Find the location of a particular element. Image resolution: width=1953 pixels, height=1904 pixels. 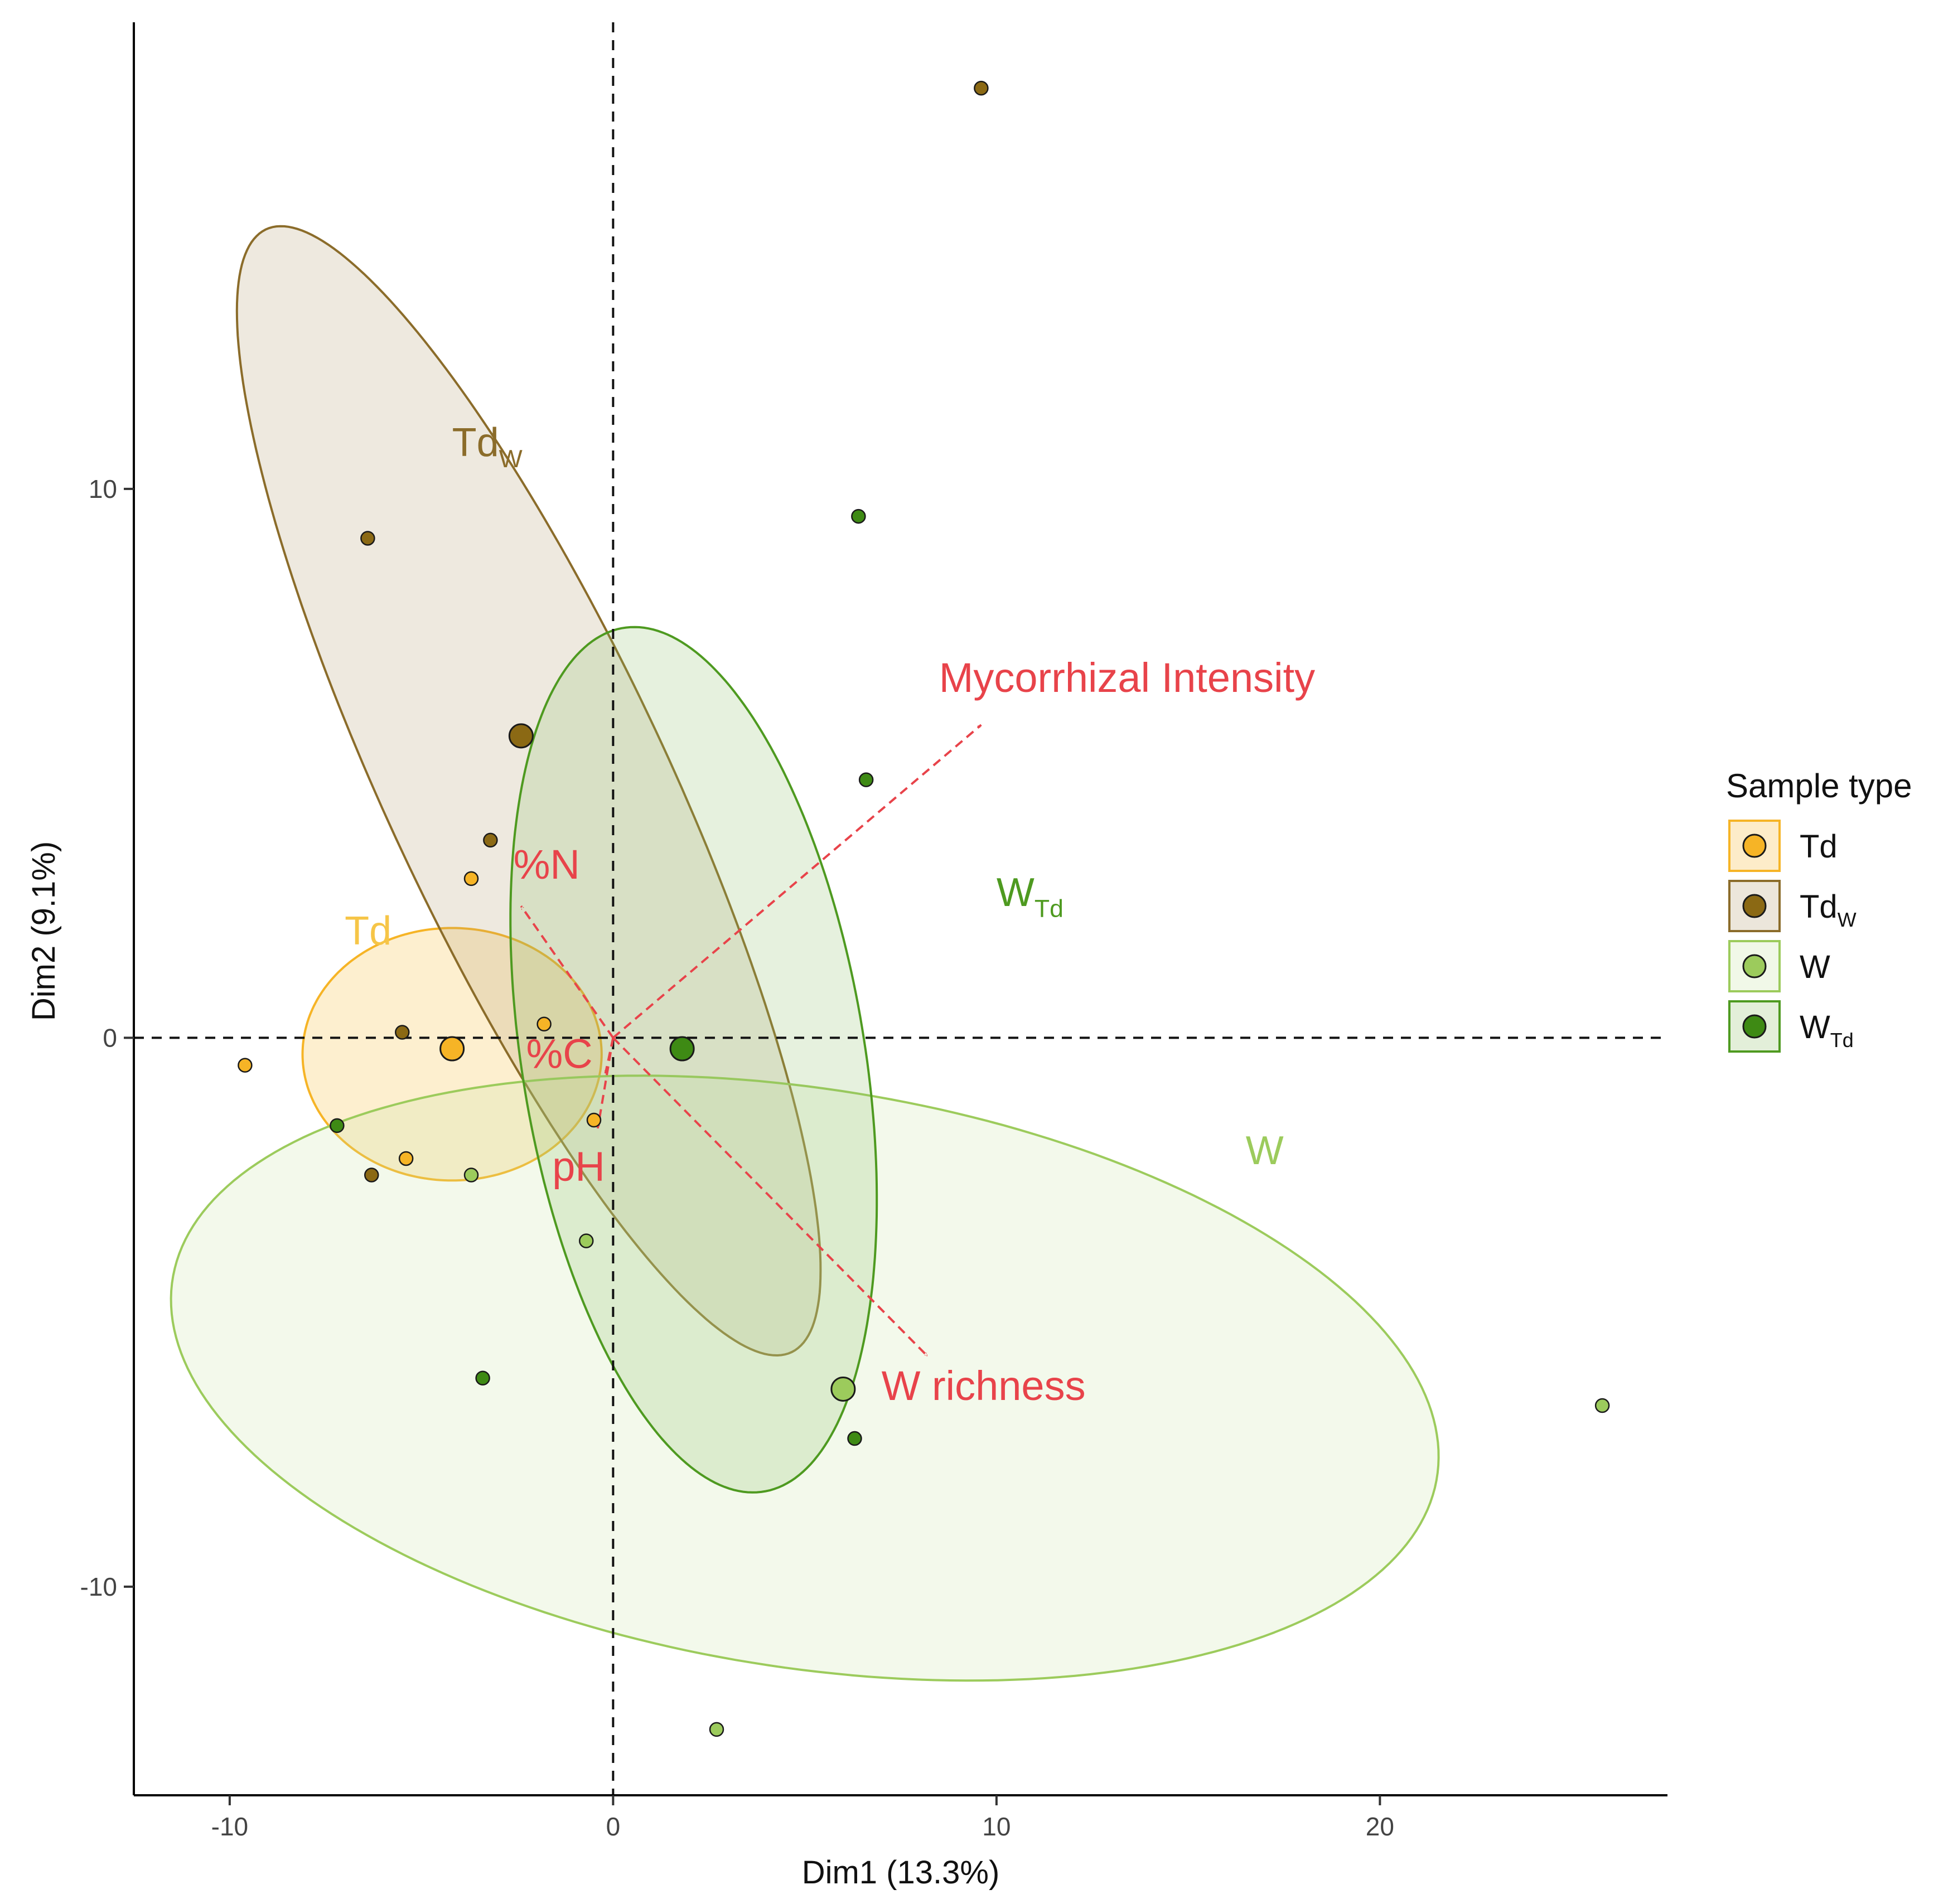

legend-label-tdw: TdW is located at coordinates (1829, 910).